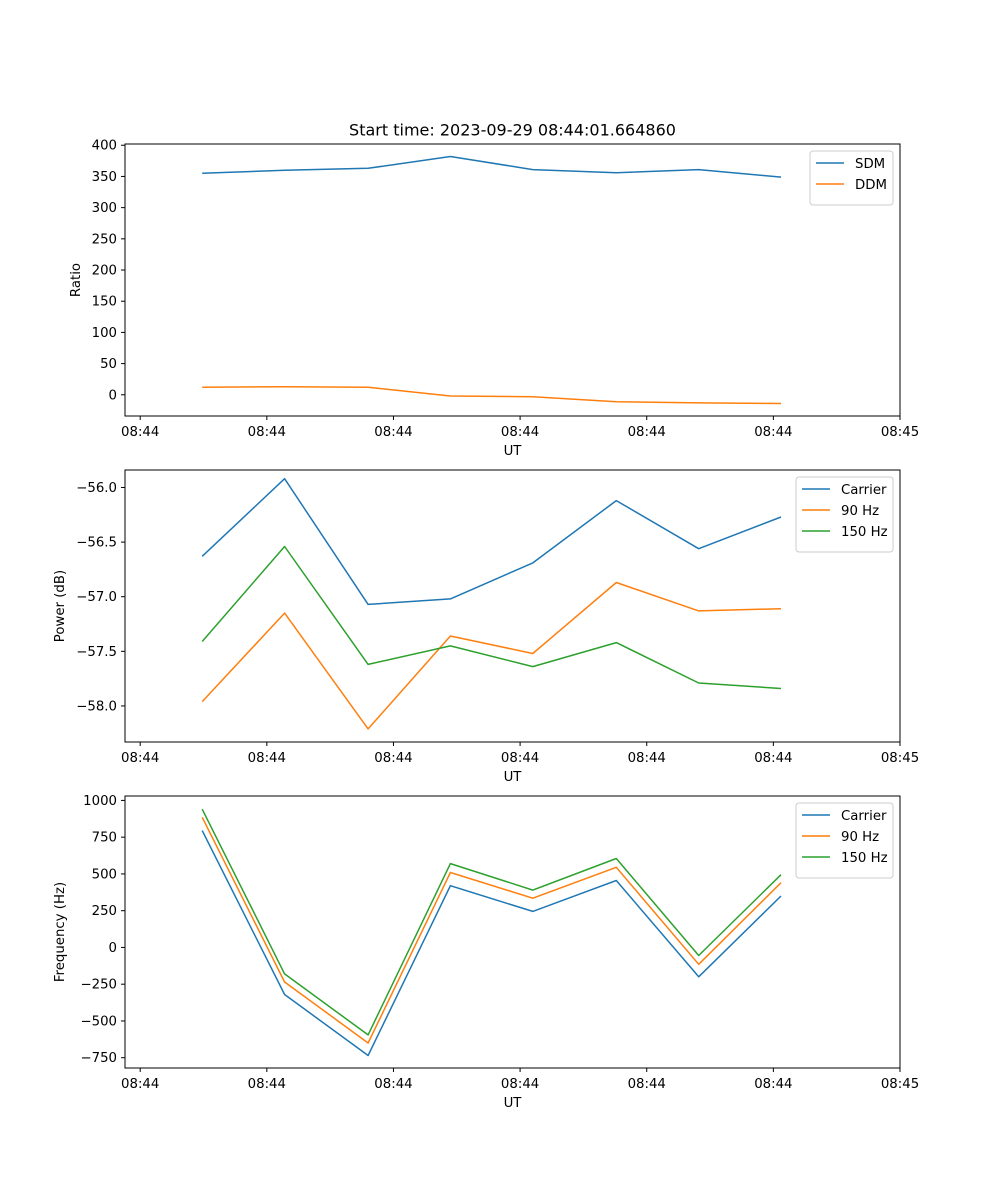  What do you see at coordinates (60, 606) in the screenshot?
I see `y-axis-label: Power (dB)` at bounding box center [60, 606].